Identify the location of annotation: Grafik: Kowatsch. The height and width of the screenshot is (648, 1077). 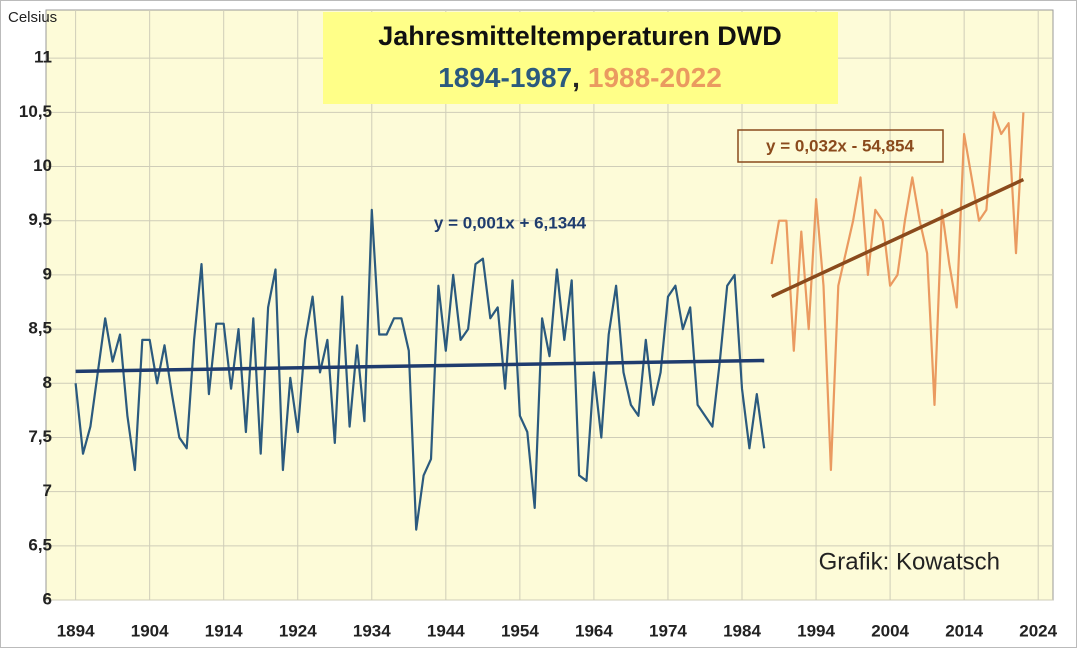
(909, 561).